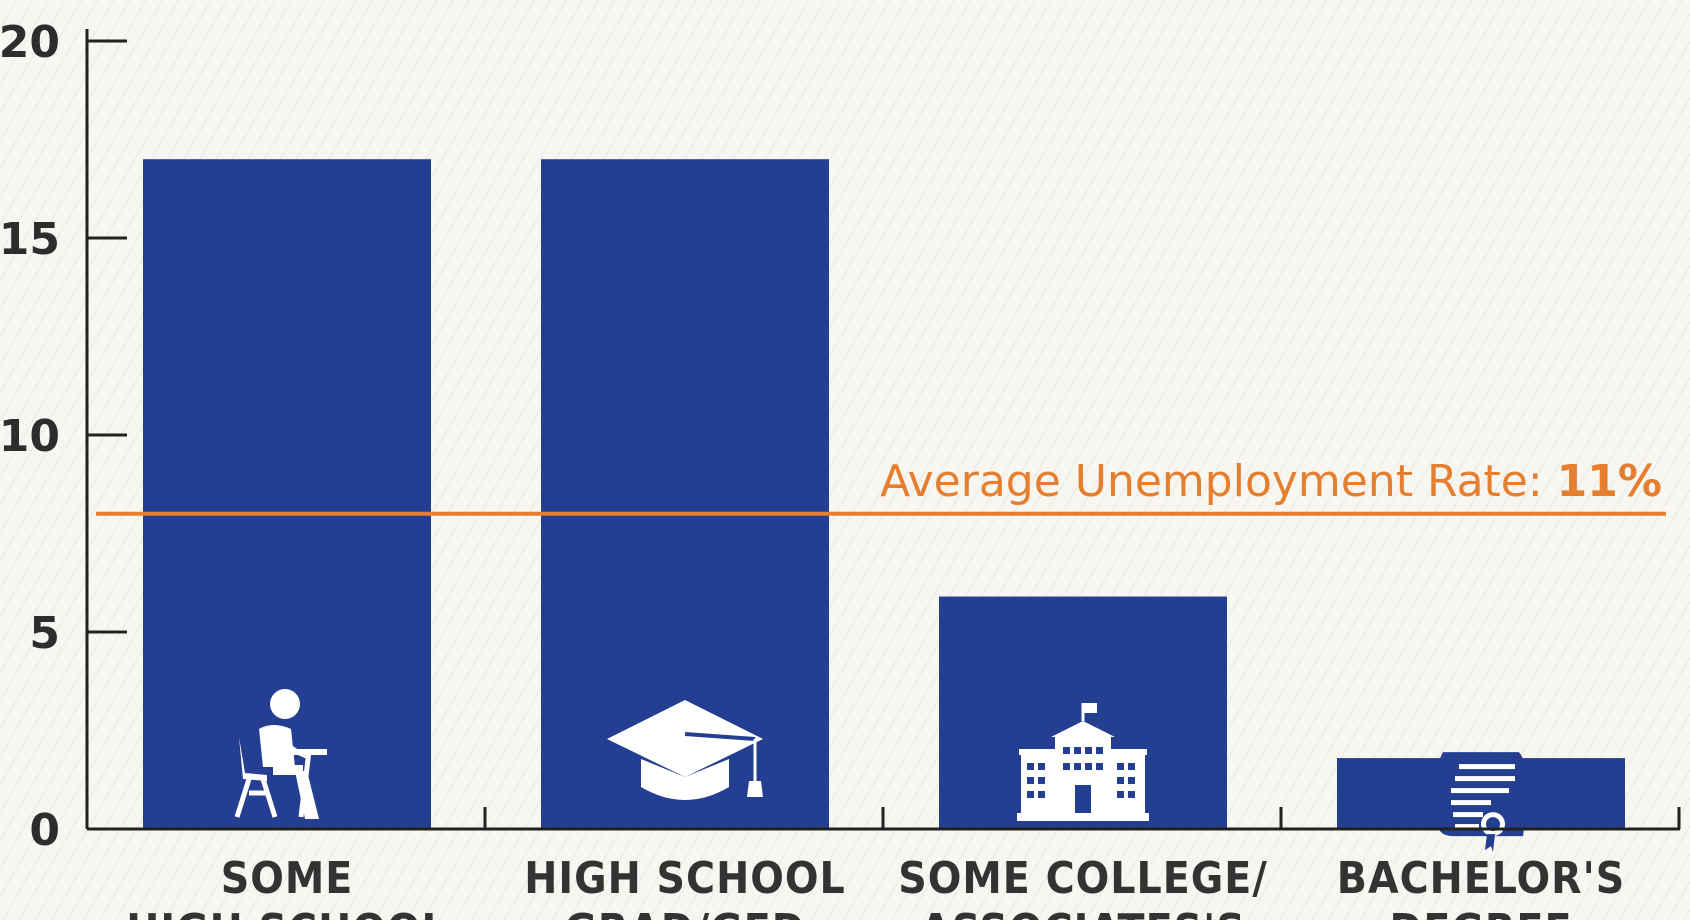 Image resolution: width=1690 pixels, height=920 pixels. I want to click on average-label-value: 11%, so click(1609, 481).